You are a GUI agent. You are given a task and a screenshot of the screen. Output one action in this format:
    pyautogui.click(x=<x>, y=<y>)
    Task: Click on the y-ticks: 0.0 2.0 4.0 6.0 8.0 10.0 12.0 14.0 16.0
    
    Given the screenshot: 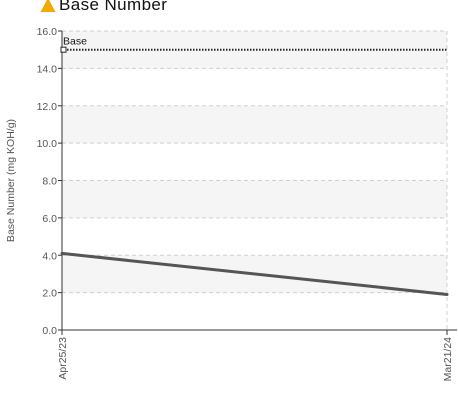 What is the action you would take?
    pyautogui.click(x=49, y=181)
    